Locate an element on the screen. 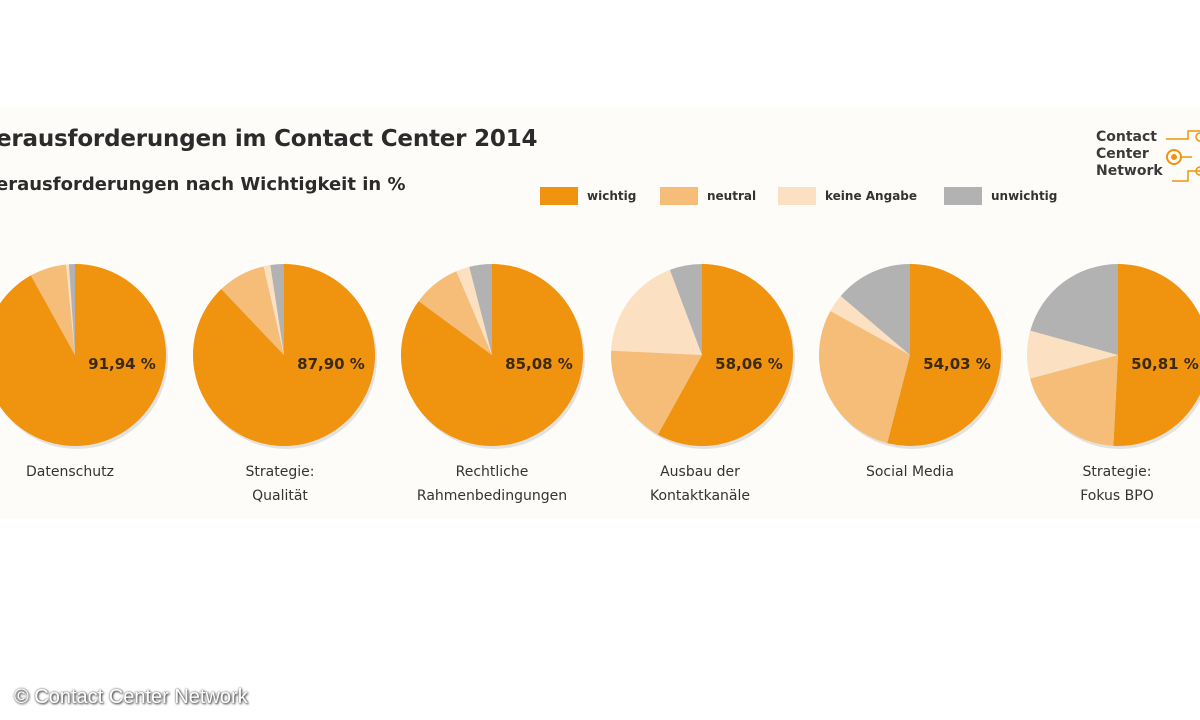 This screenshot has height=720, width=1200. pie-3-slice-unwichtig is located at coordinates (685, 309).